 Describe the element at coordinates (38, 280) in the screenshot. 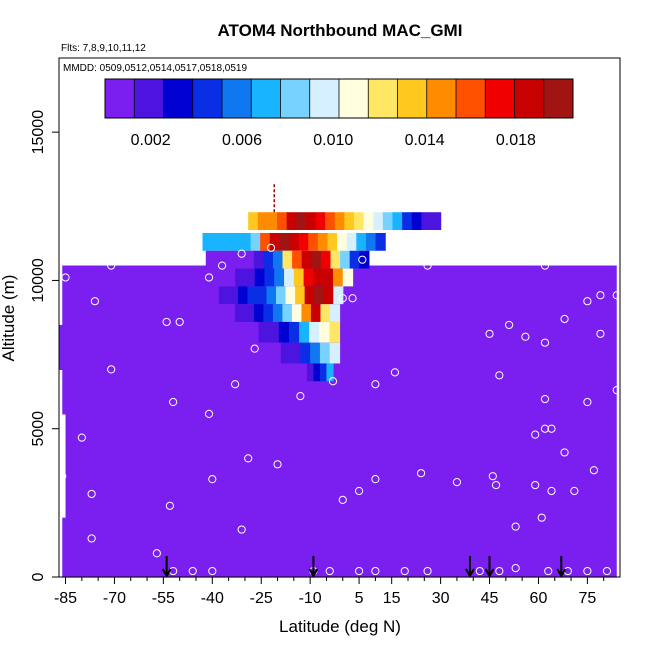

I see `y-tick-label: 10000` at that location.